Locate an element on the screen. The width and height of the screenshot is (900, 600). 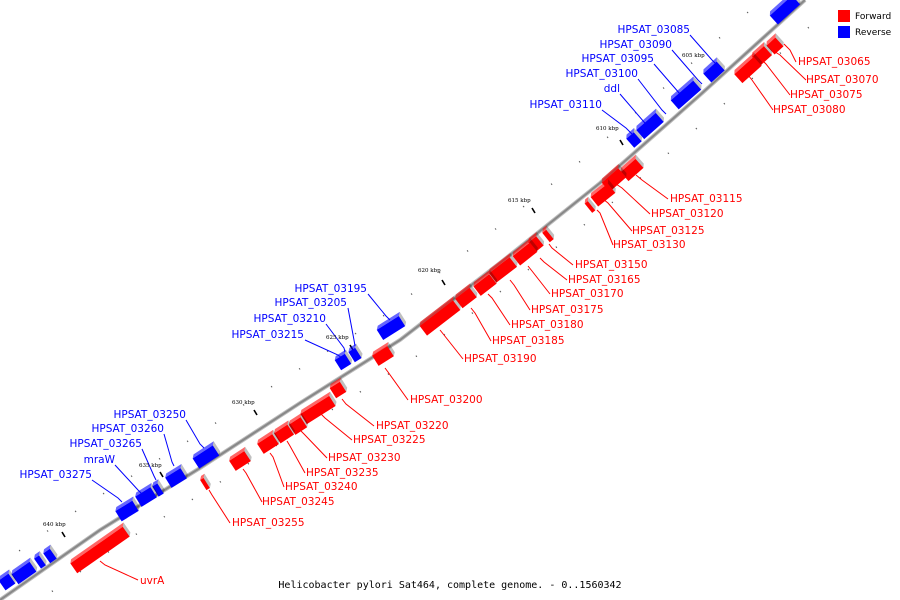
forward-gene-label: HPSAT_03180 is located at coordinates (547, 325).